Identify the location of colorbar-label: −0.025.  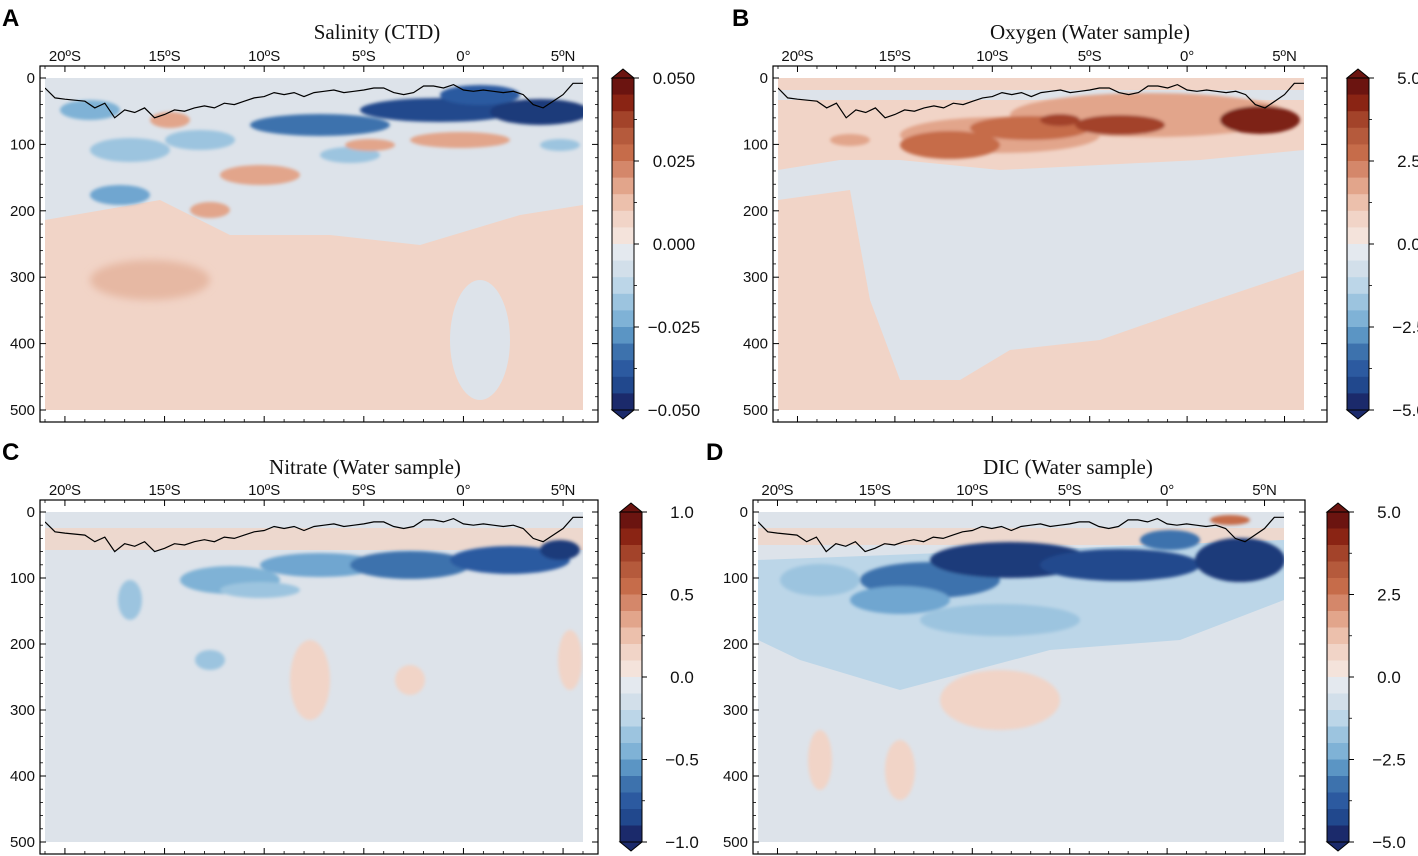
(674, 327).